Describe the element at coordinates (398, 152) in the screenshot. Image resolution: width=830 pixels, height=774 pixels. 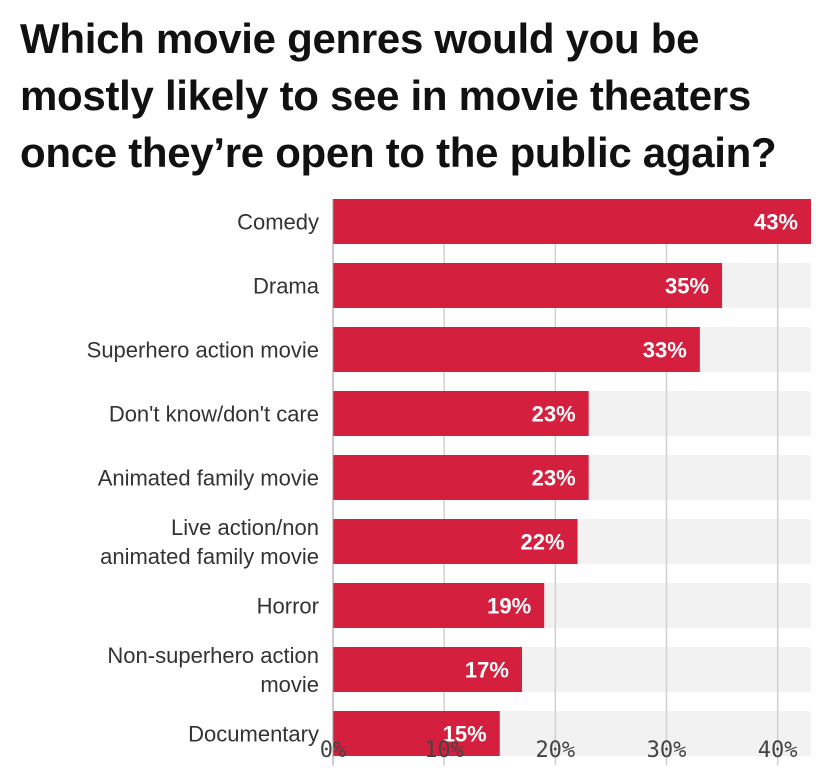
I see `chart-title-line: once they’re open to the public again?` at that location.